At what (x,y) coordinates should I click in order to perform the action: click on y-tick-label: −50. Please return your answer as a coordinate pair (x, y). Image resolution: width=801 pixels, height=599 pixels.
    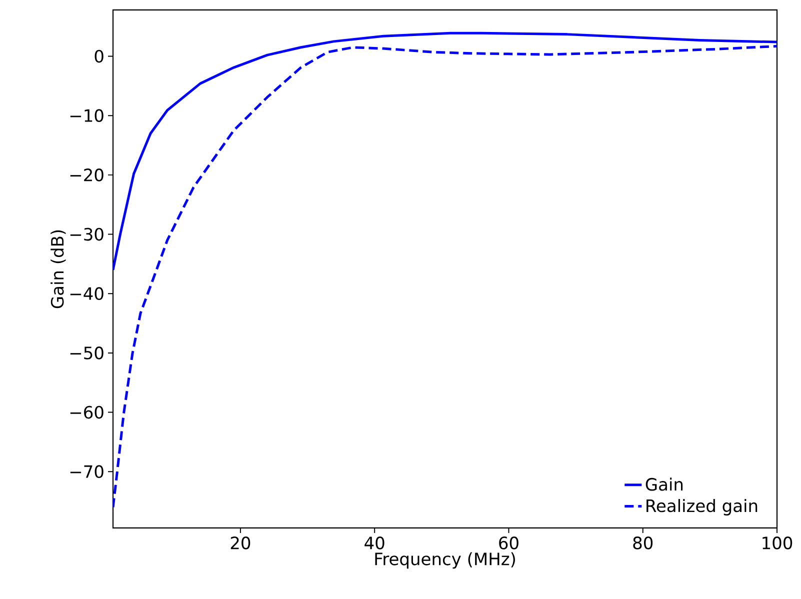
    Looking at the image, I should click on (87, 353).